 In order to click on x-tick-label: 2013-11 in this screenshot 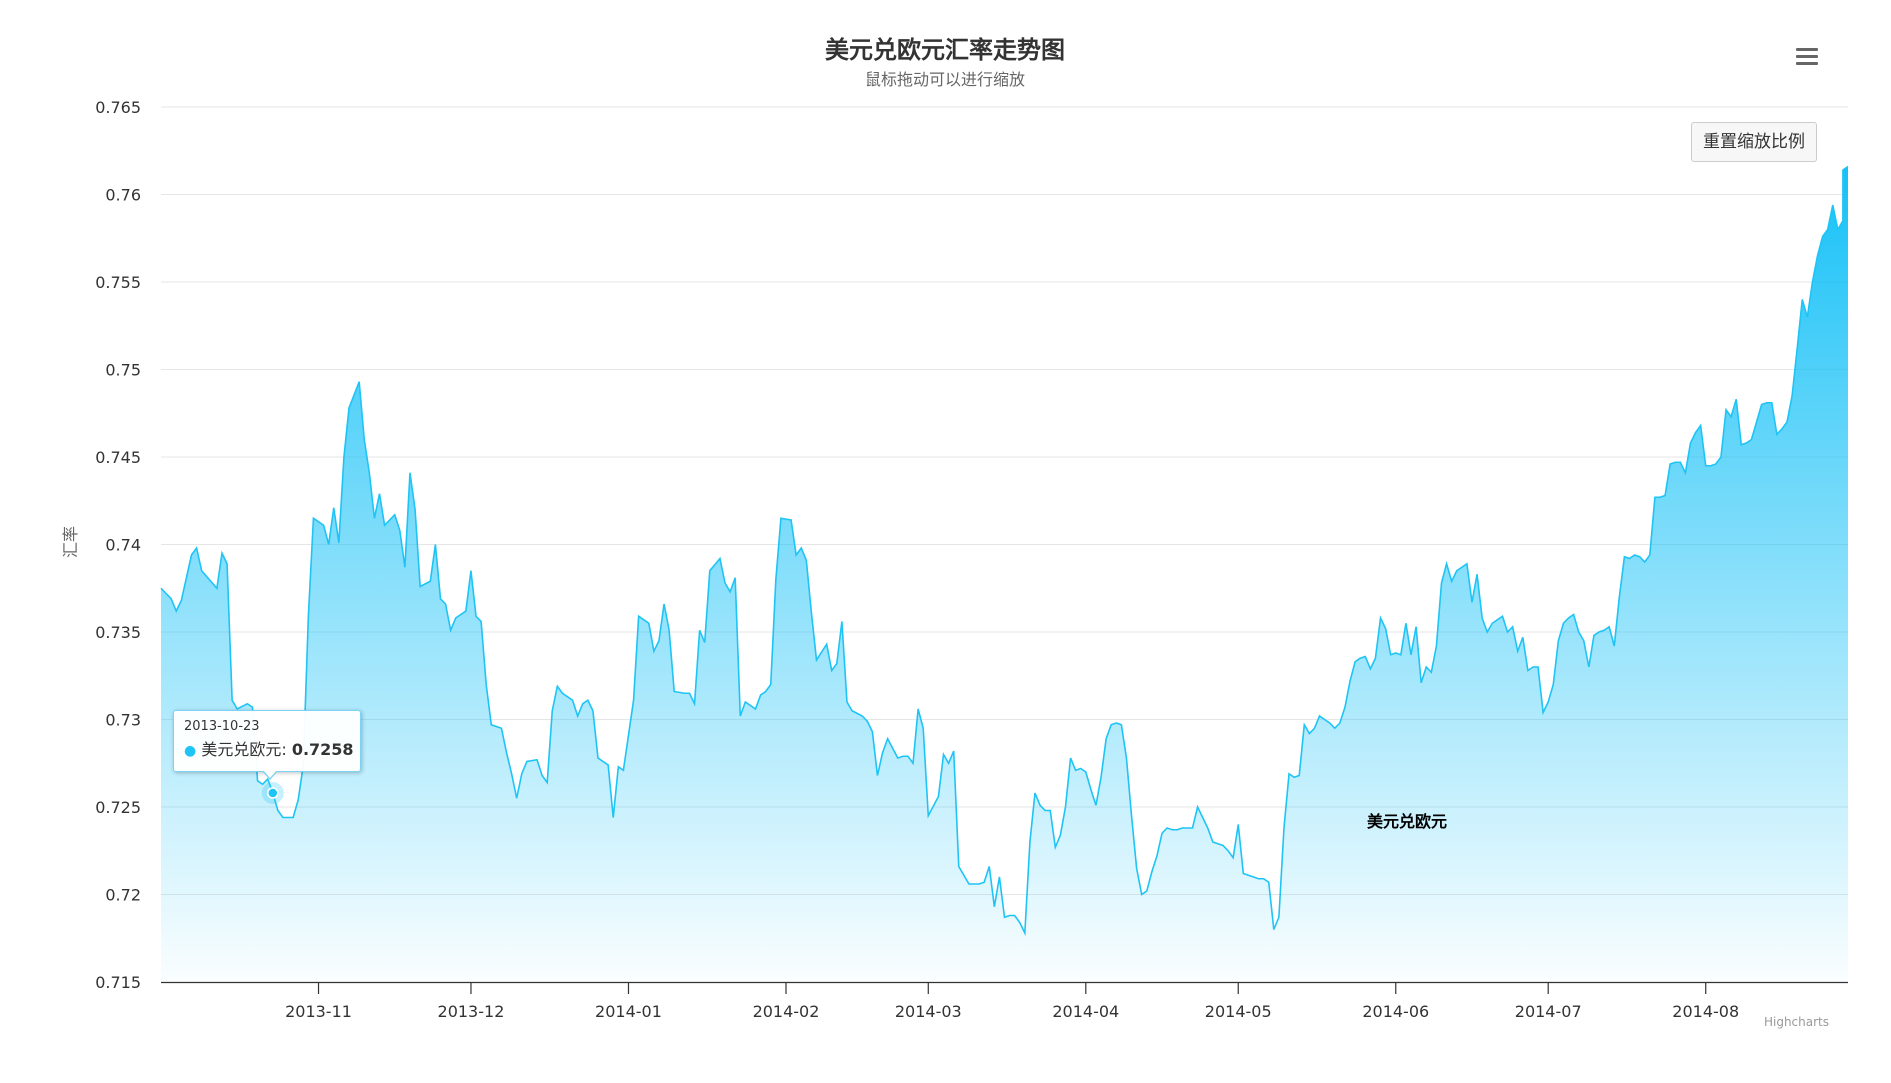, I will do `click(318, 1011)`.